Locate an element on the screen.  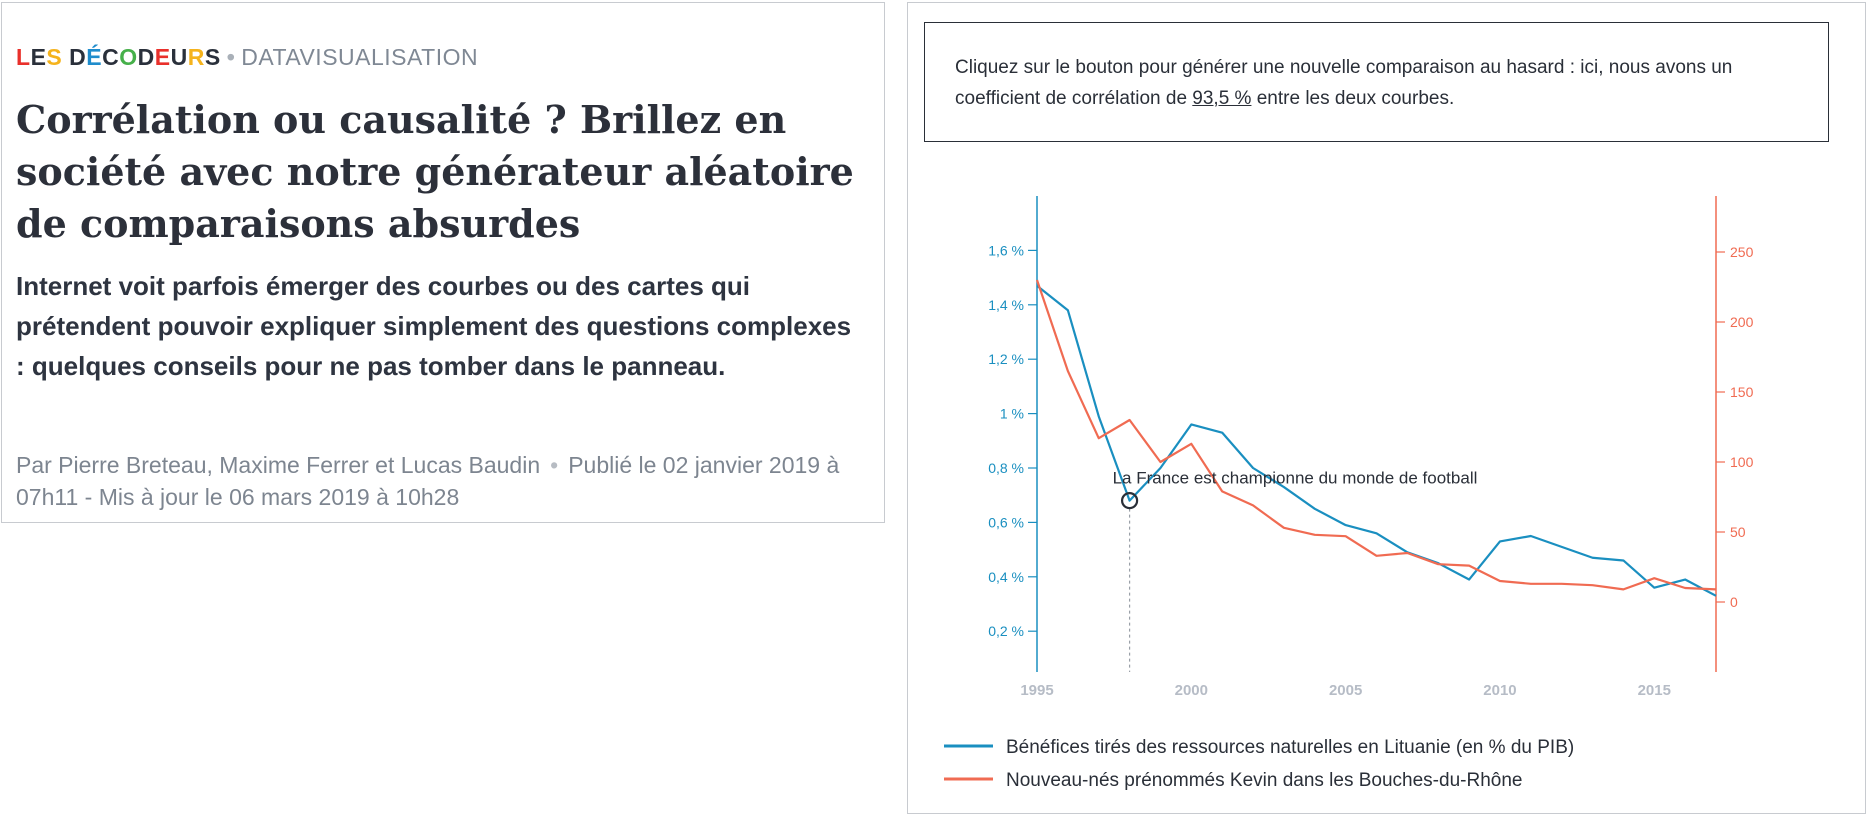
left-tick-label: 0,2 % is located at coordinates (1006, 631).